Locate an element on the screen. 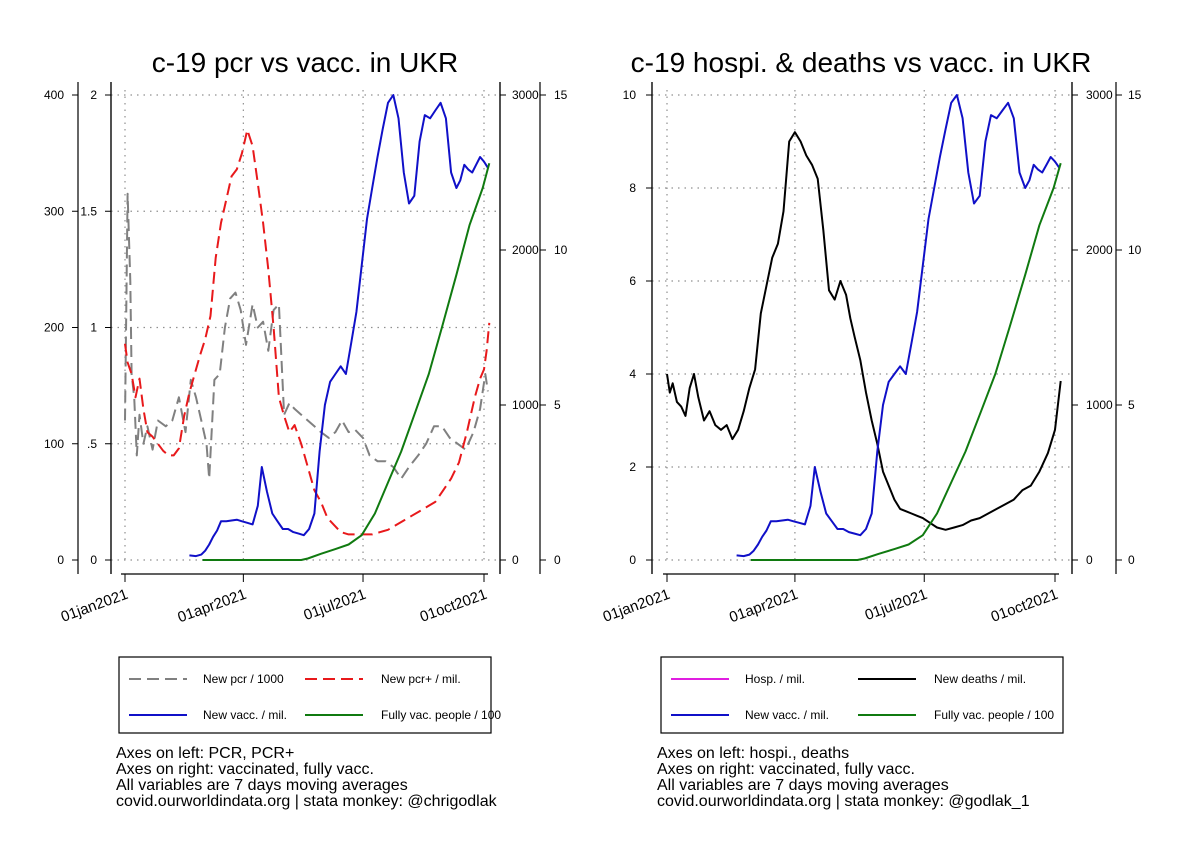  note-line: Axes on left: PCR, PCR+ is located at coordinates (205, 753).